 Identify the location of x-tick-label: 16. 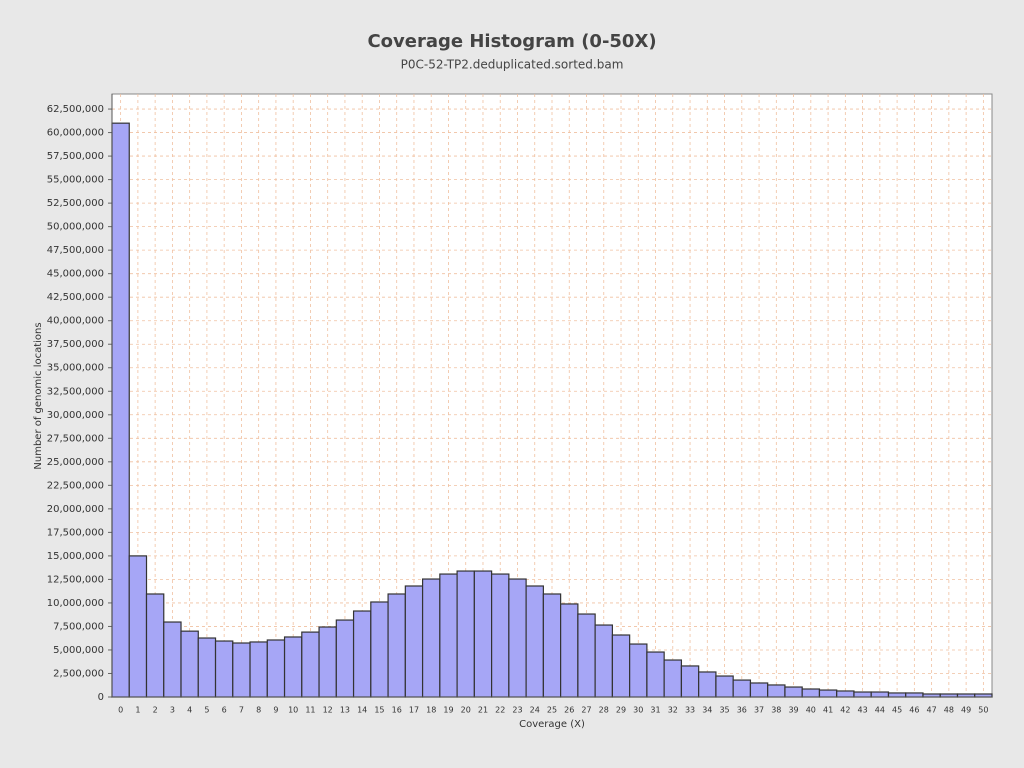
(397, 710).